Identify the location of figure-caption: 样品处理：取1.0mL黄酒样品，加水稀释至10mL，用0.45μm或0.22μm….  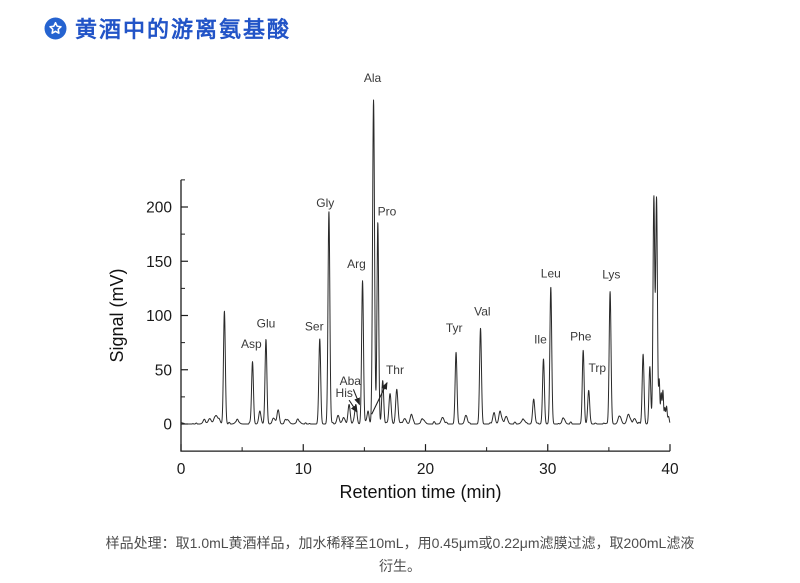
(400, 555).